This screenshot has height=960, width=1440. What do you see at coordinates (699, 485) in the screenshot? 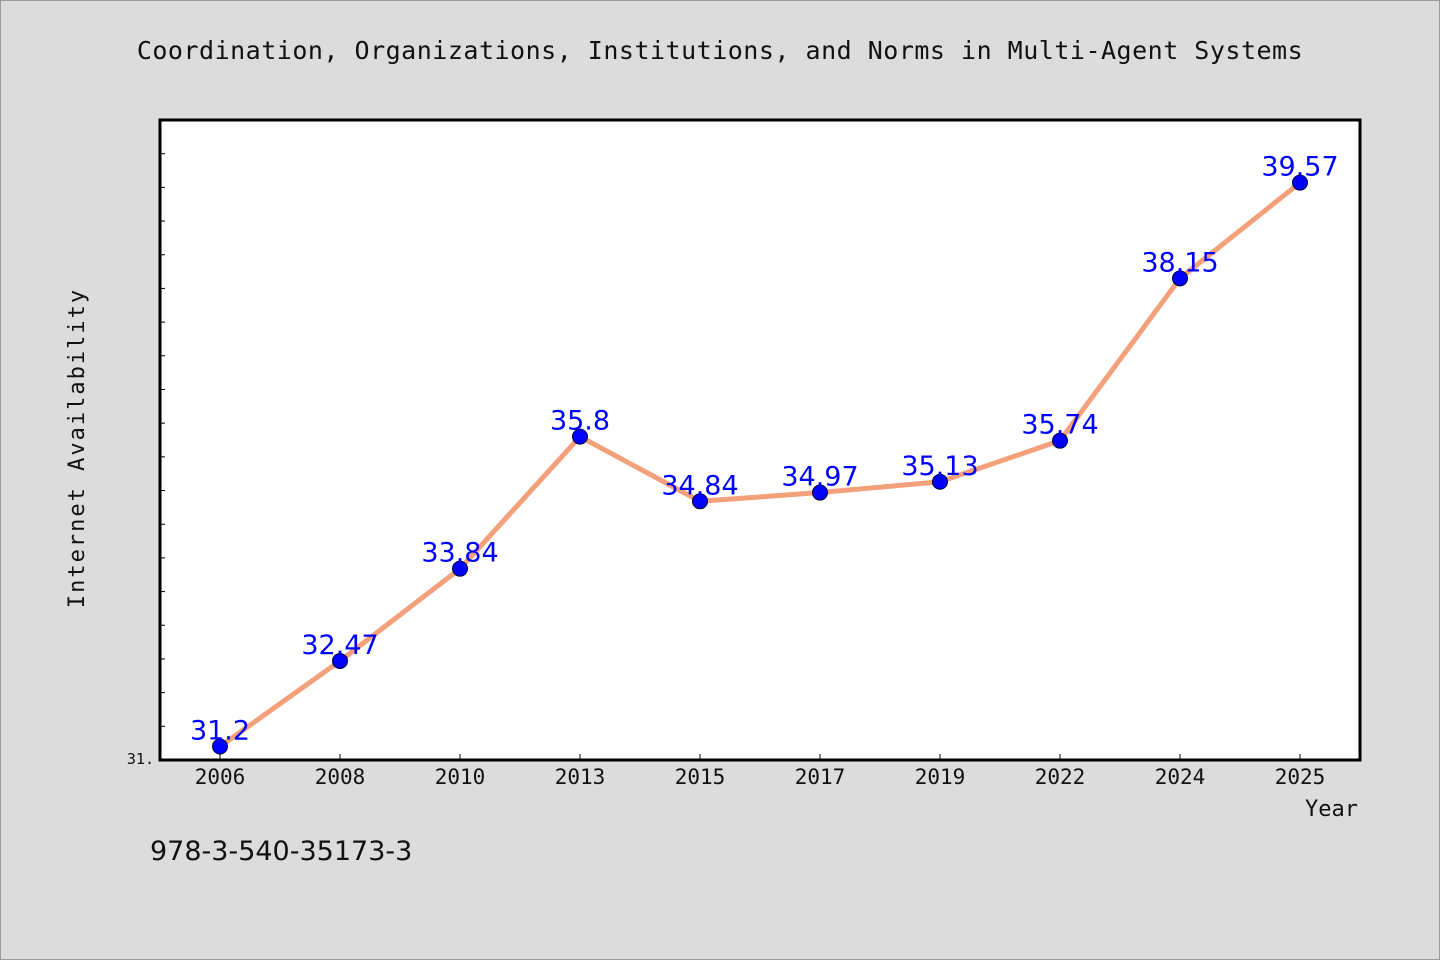
I see `data-label: 34.84` at bounding box center [699, 485].